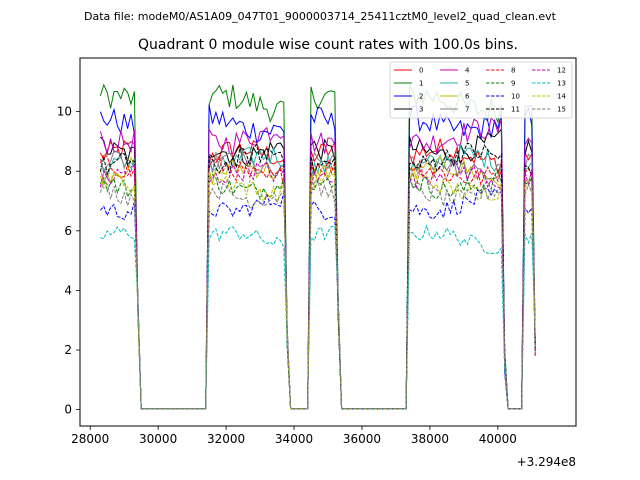 This screenshot has height=480, width=640. What do you see at coordinates (362, 439) in the screenshot?
I see `x-tick-label: 36000` at bounding box center [362, 439].